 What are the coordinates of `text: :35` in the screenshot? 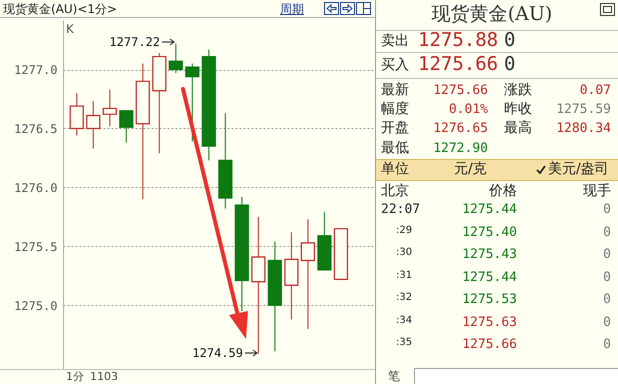 It's located at (404, 342).